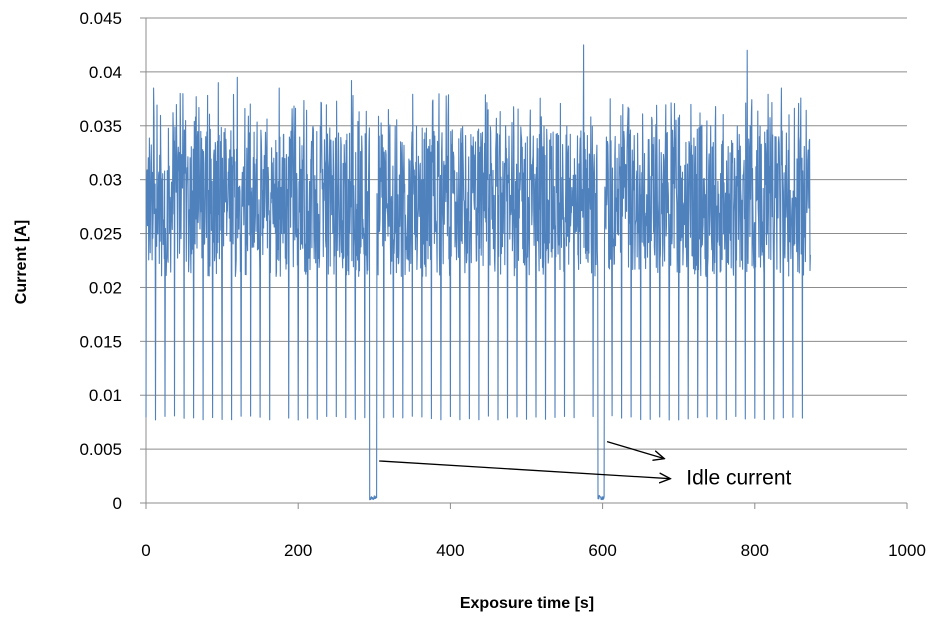 Image resolution: width=938 pixels, height=617 pixels. What do you see at coordinates (298, 550) in the screenshot?
I see `x-tick-label: 200` at bounding box center [298, 550].